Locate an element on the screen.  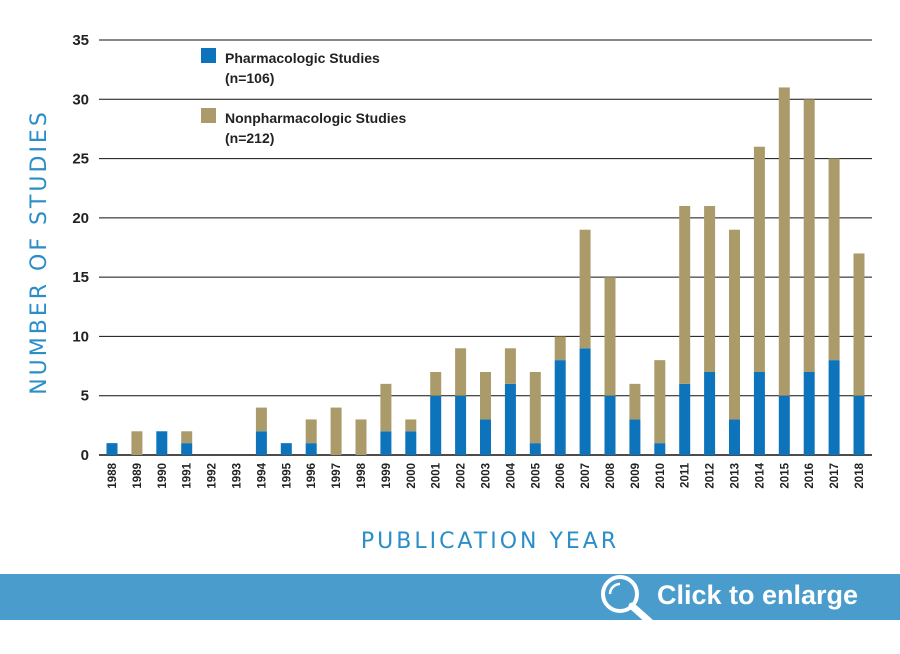
y-tick-label: 30 is located at coordinates (80, 99).